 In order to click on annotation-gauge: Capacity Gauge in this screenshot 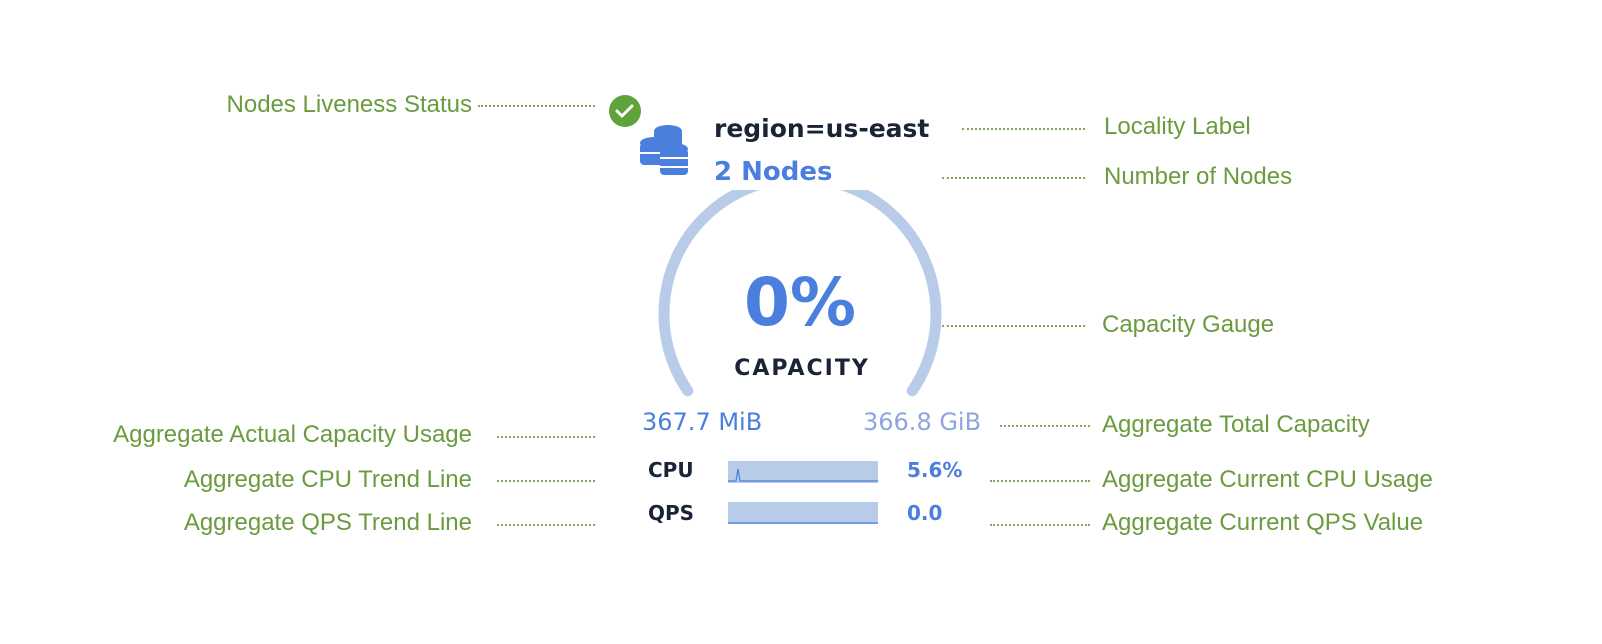, I will do `click(1188, 324)`.